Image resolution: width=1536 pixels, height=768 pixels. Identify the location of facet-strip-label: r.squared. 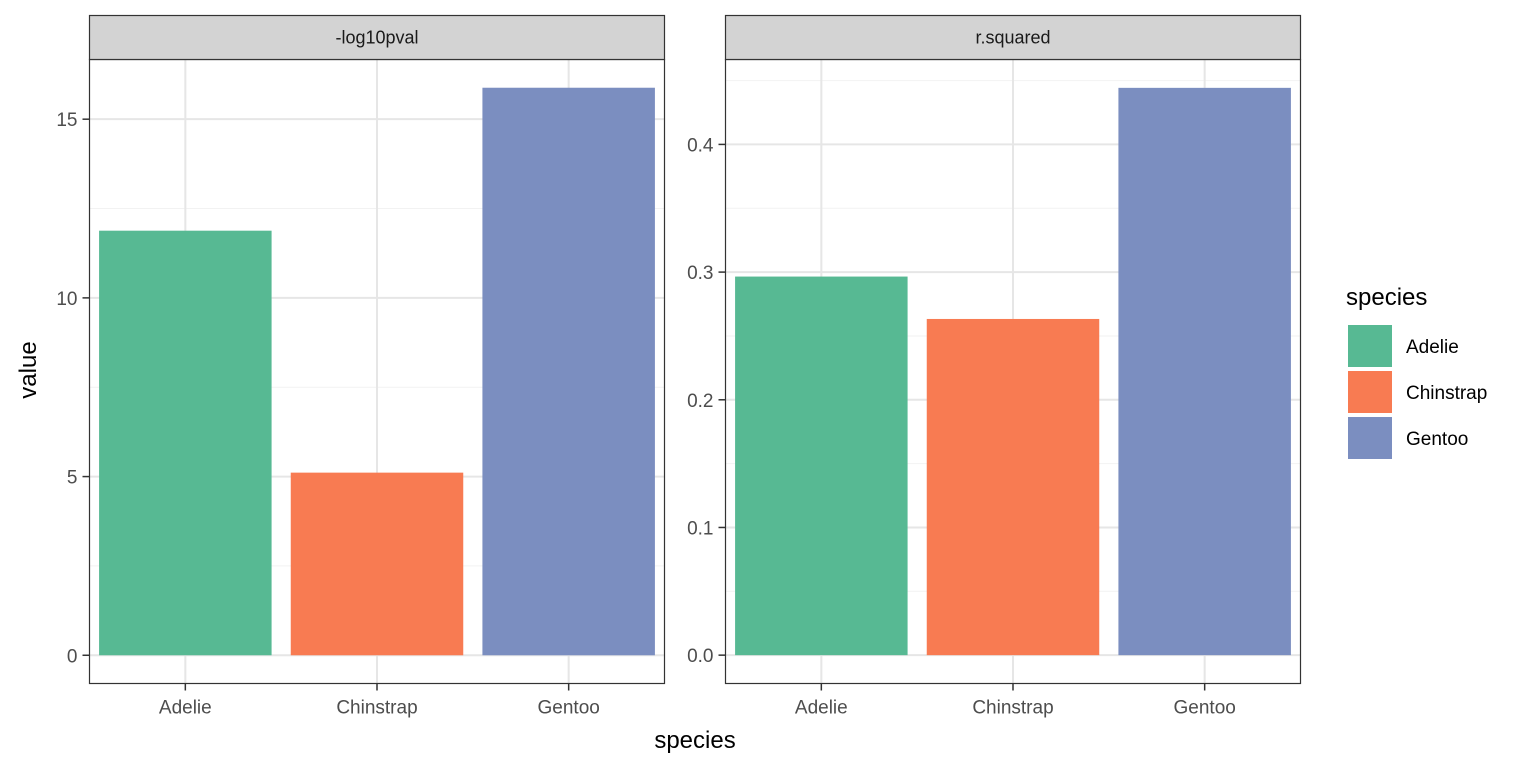
(1012, 38).